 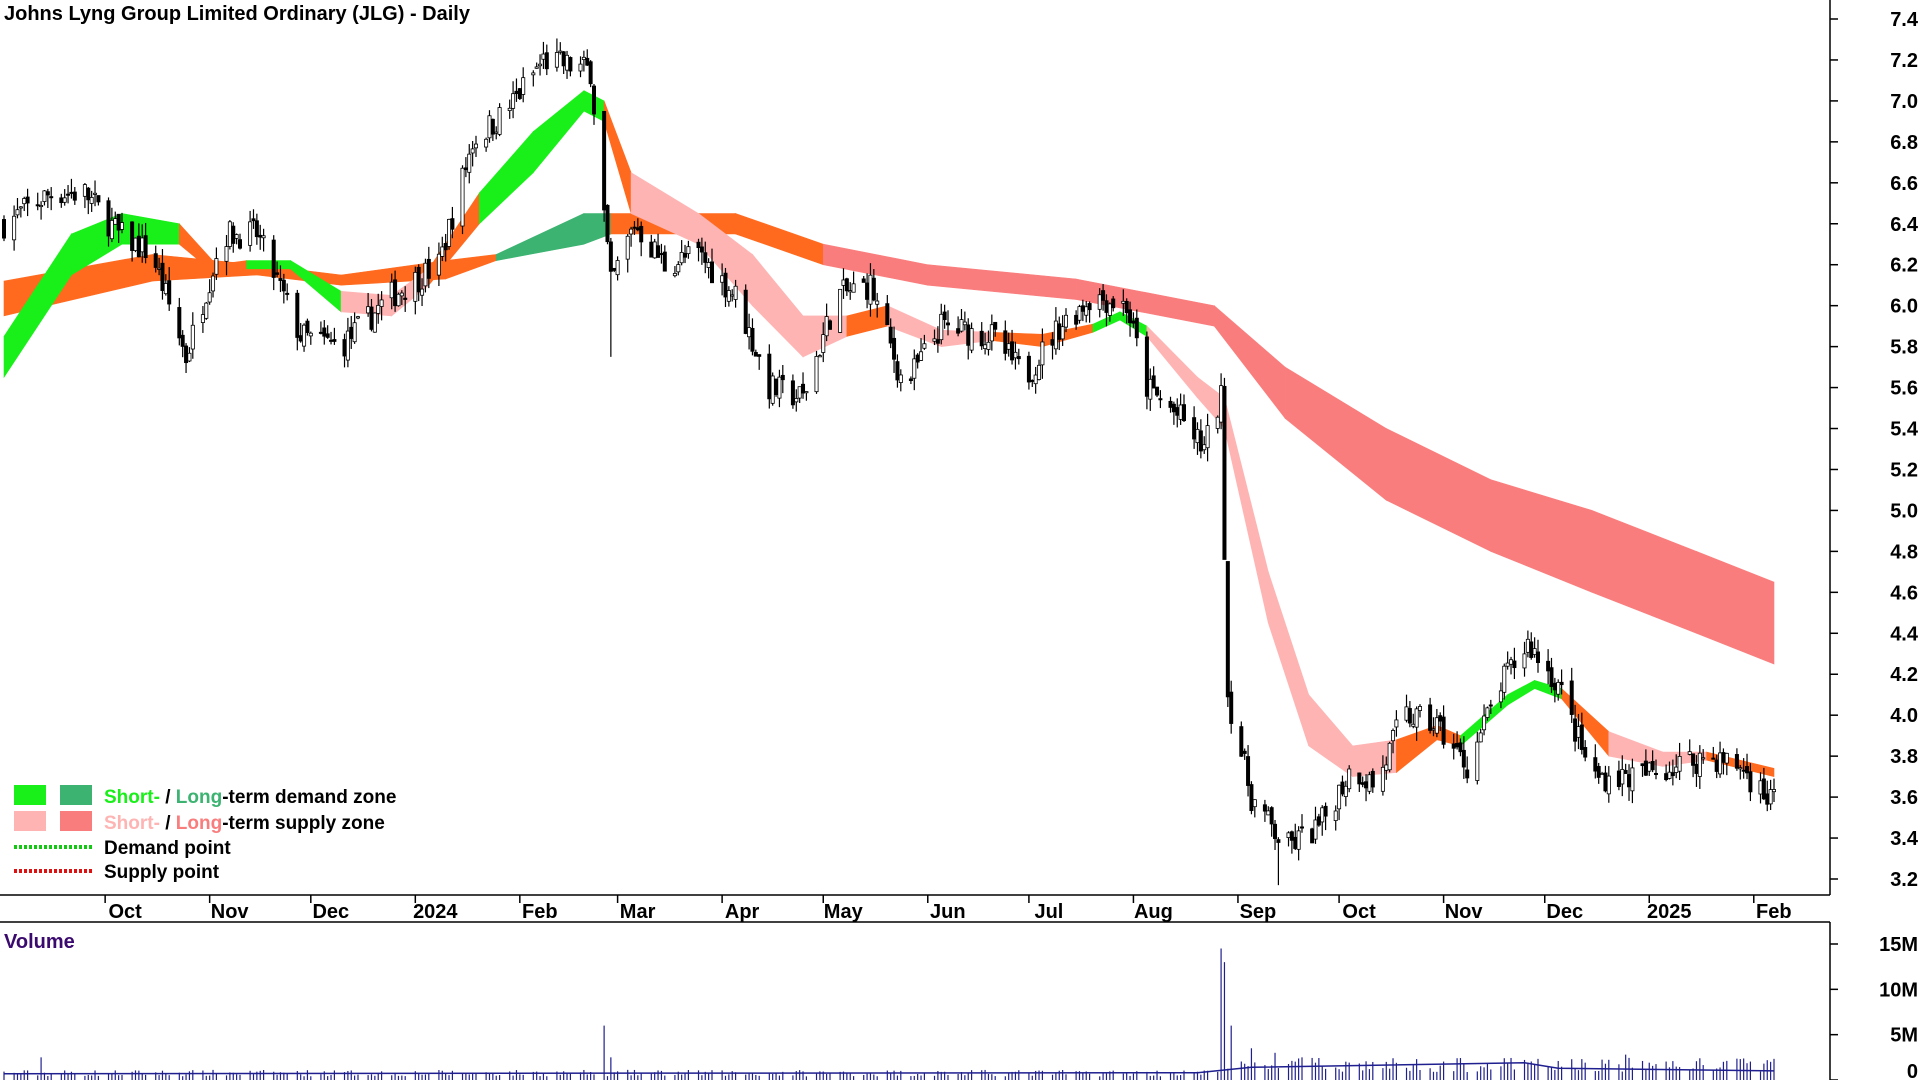 What do you see at coordinates (1904, 266) in the screenshot?
I see `price-y-tick-label: 6.2` at bounding box center [1904, 266].